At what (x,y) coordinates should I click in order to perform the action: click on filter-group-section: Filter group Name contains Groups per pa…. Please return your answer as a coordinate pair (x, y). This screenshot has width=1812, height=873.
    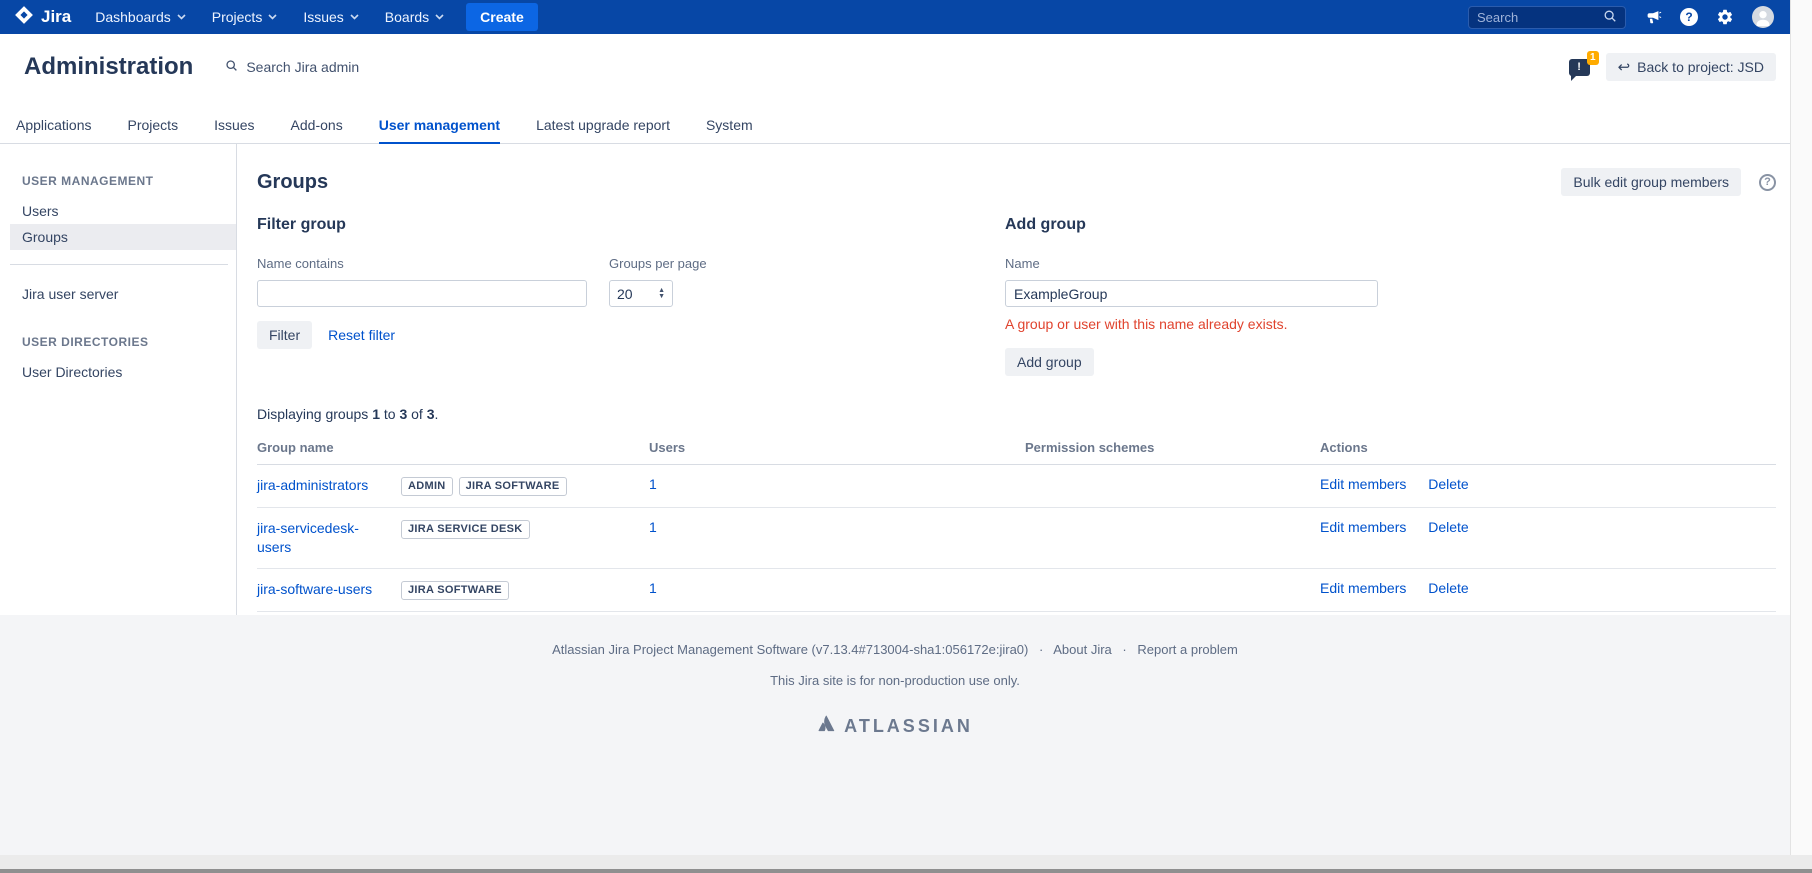
    Looking at the image, I should click on (631, 293).